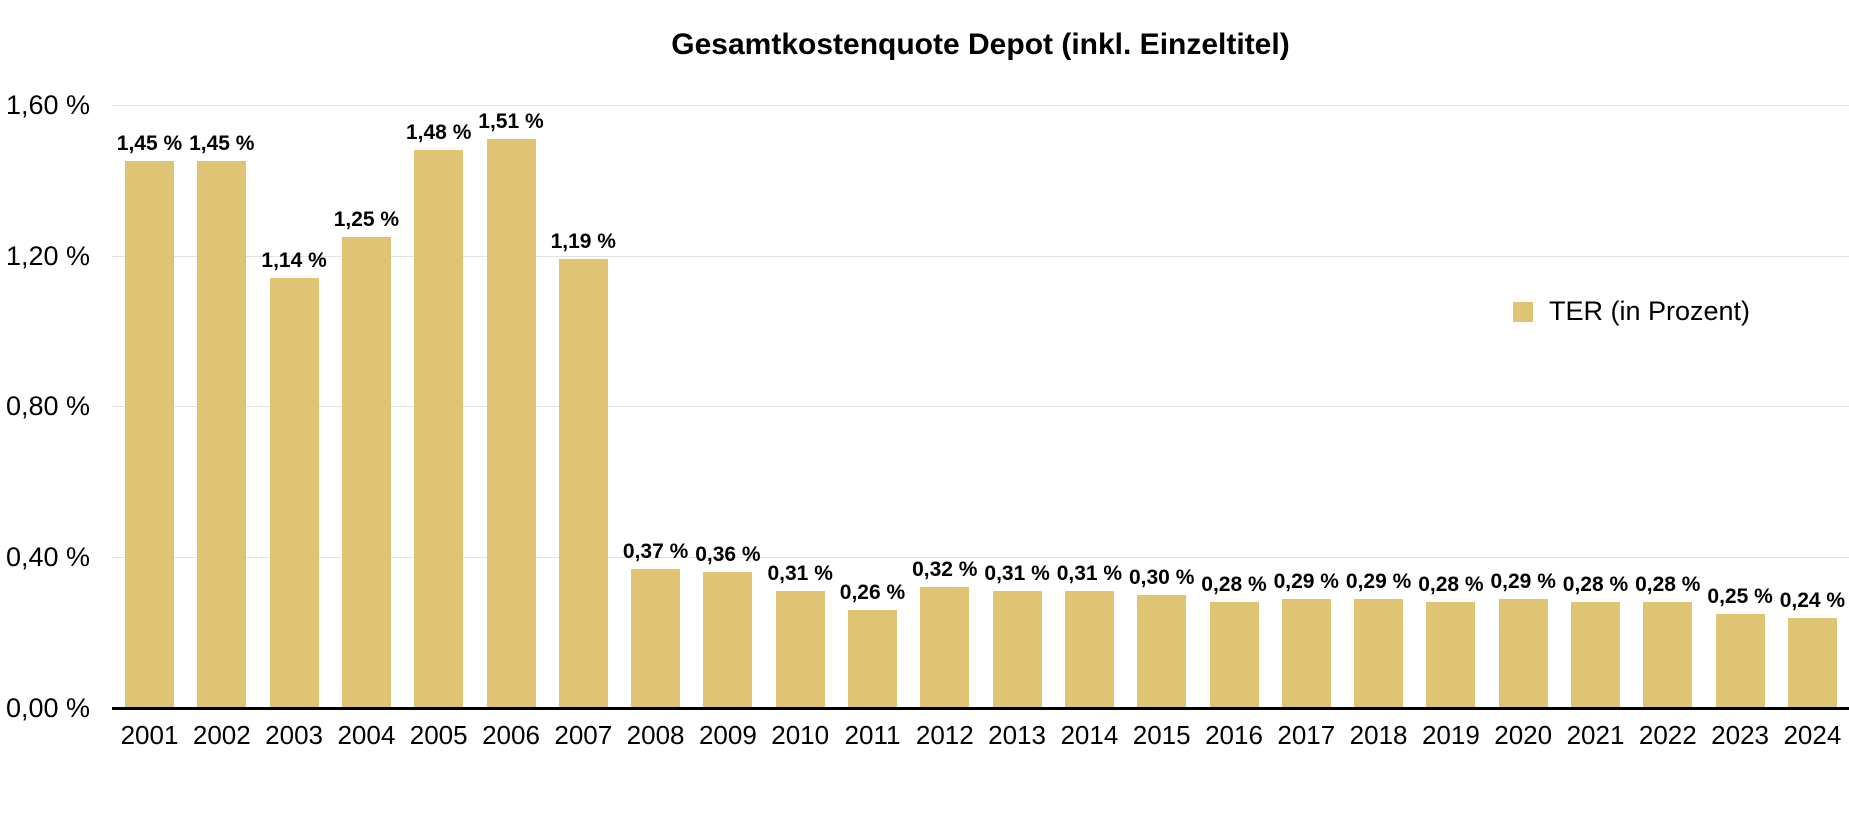 Image resolution: width=1849 pixels, height=830 pixels. I want to click on bar-value-label-2003: 1,14 %, so click(294, 261).